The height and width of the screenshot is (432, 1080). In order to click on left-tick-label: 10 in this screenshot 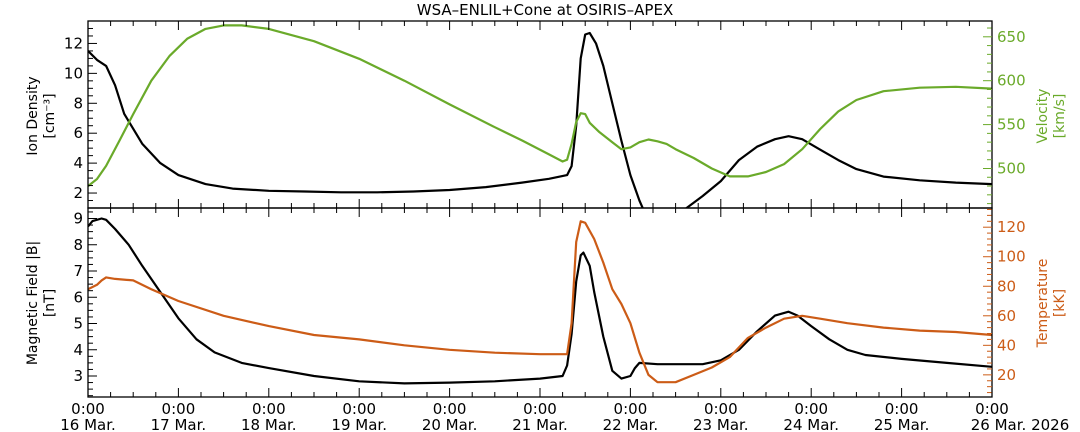, I will do `click(73, 73)`.